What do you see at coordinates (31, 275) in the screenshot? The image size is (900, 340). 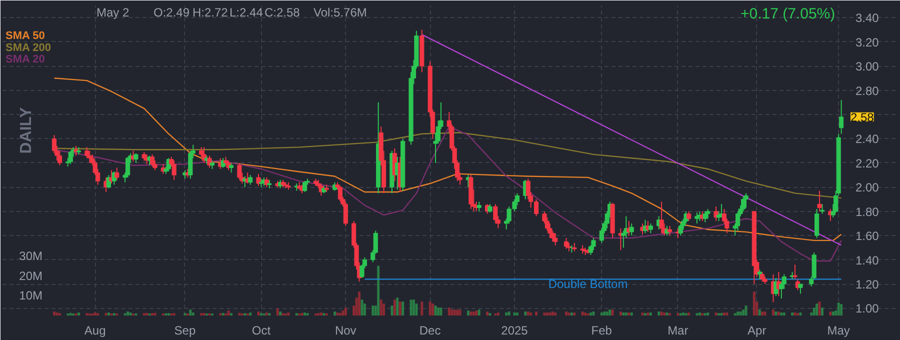 I see `y2-tick-label: 20M` at bounding box center [31, 275].